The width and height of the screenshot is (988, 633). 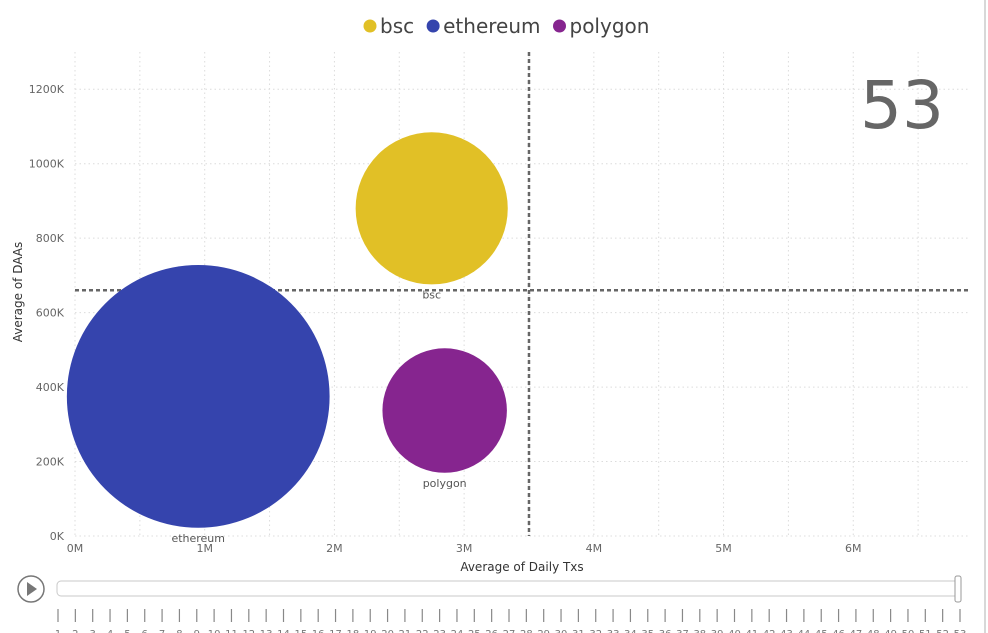 What do you see at coordinates (610, 26) in the screenshot?
I see `legend-item-polygon: polygon` at bounding box center [610, 26].